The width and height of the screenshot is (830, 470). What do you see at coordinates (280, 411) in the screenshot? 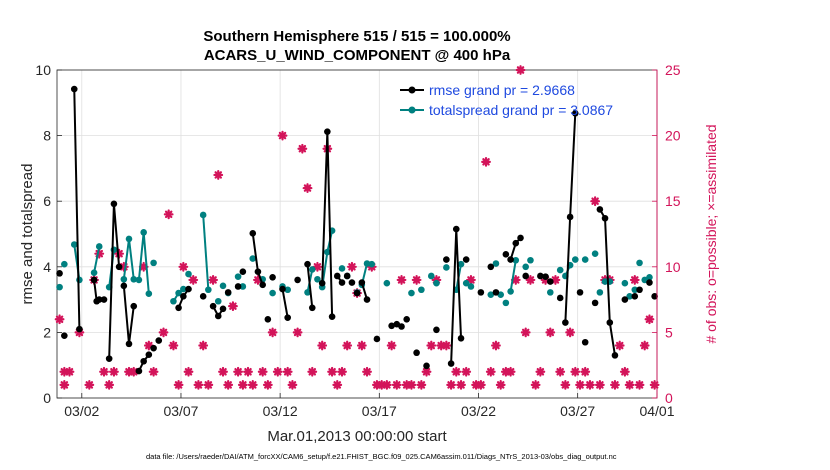
I see `x-tick-label: 03/12` at bounding box center [280, 411].